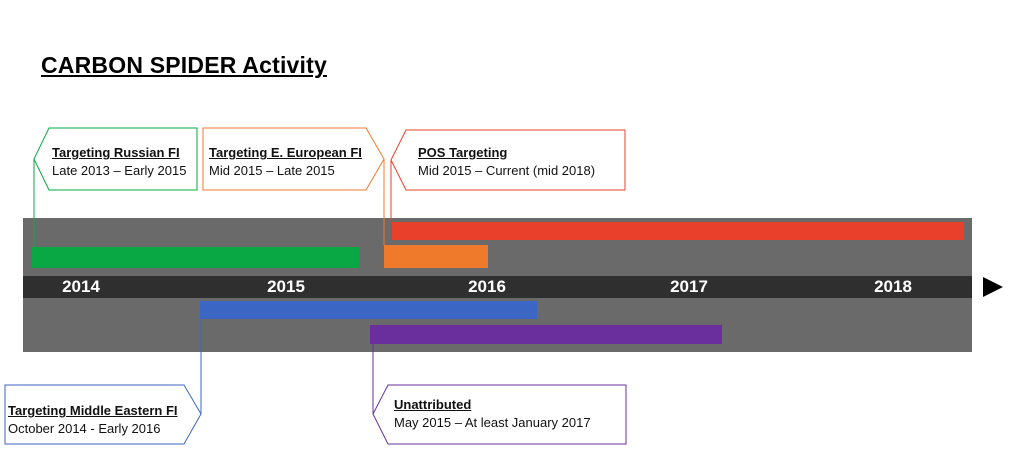  I want to click on callout-middle-eastern-fi-outline, so click(103, 414).